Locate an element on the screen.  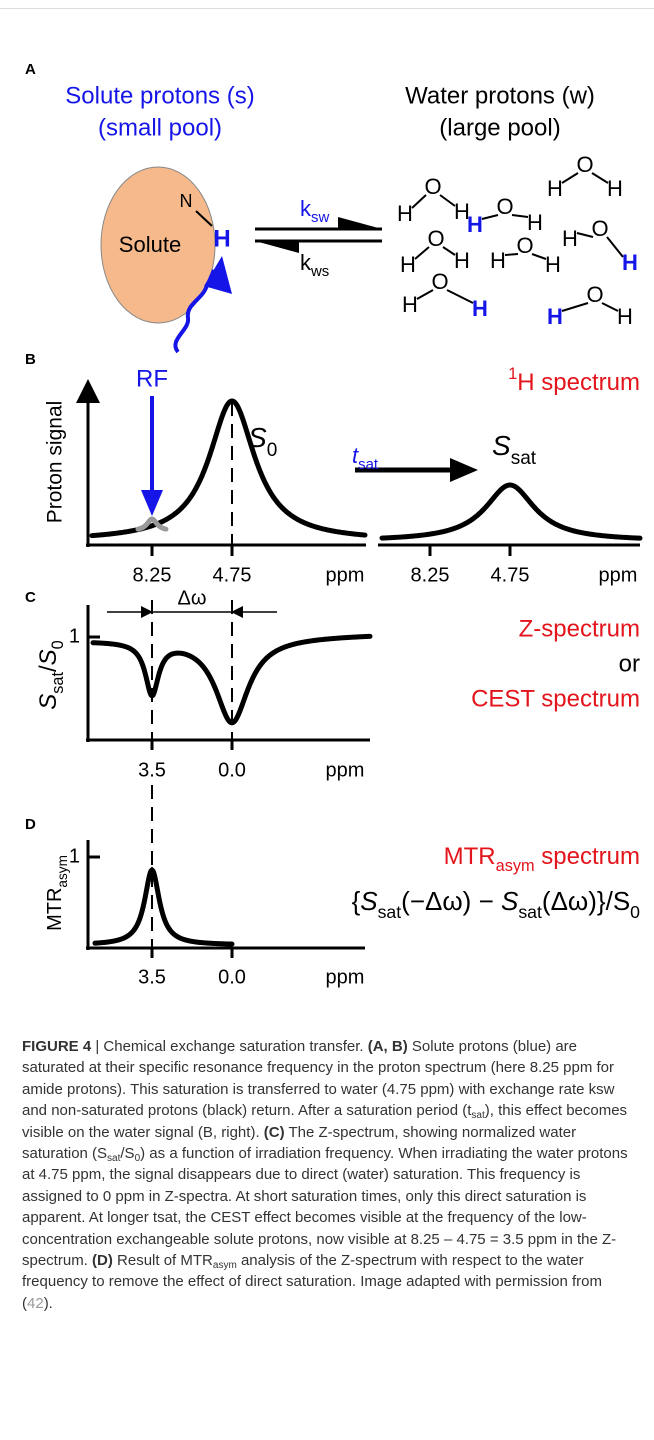
z-spectrum-curve is located at coordinates (231, 679).